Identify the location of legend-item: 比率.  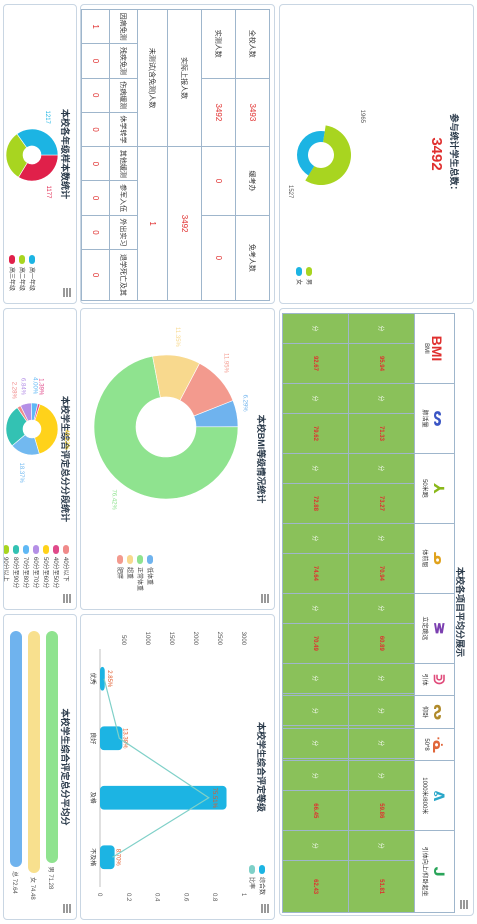
(251, 880).